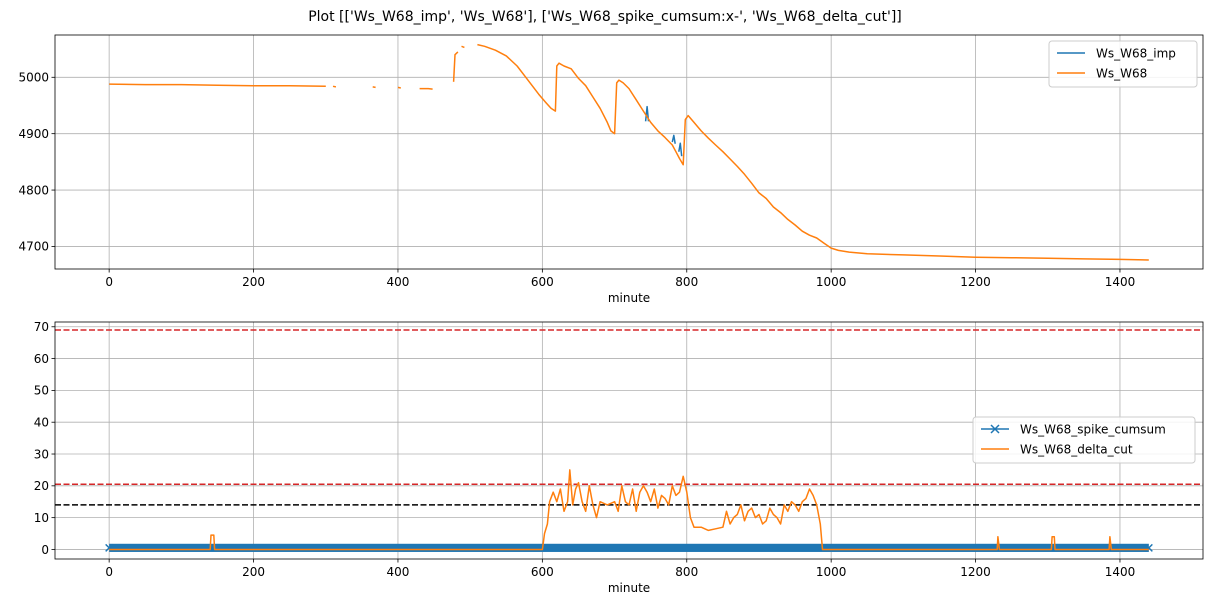  I want to click on bottom-x-ticks: 0 200 400 600 800 1000 1200 1400, so click(620, 569).